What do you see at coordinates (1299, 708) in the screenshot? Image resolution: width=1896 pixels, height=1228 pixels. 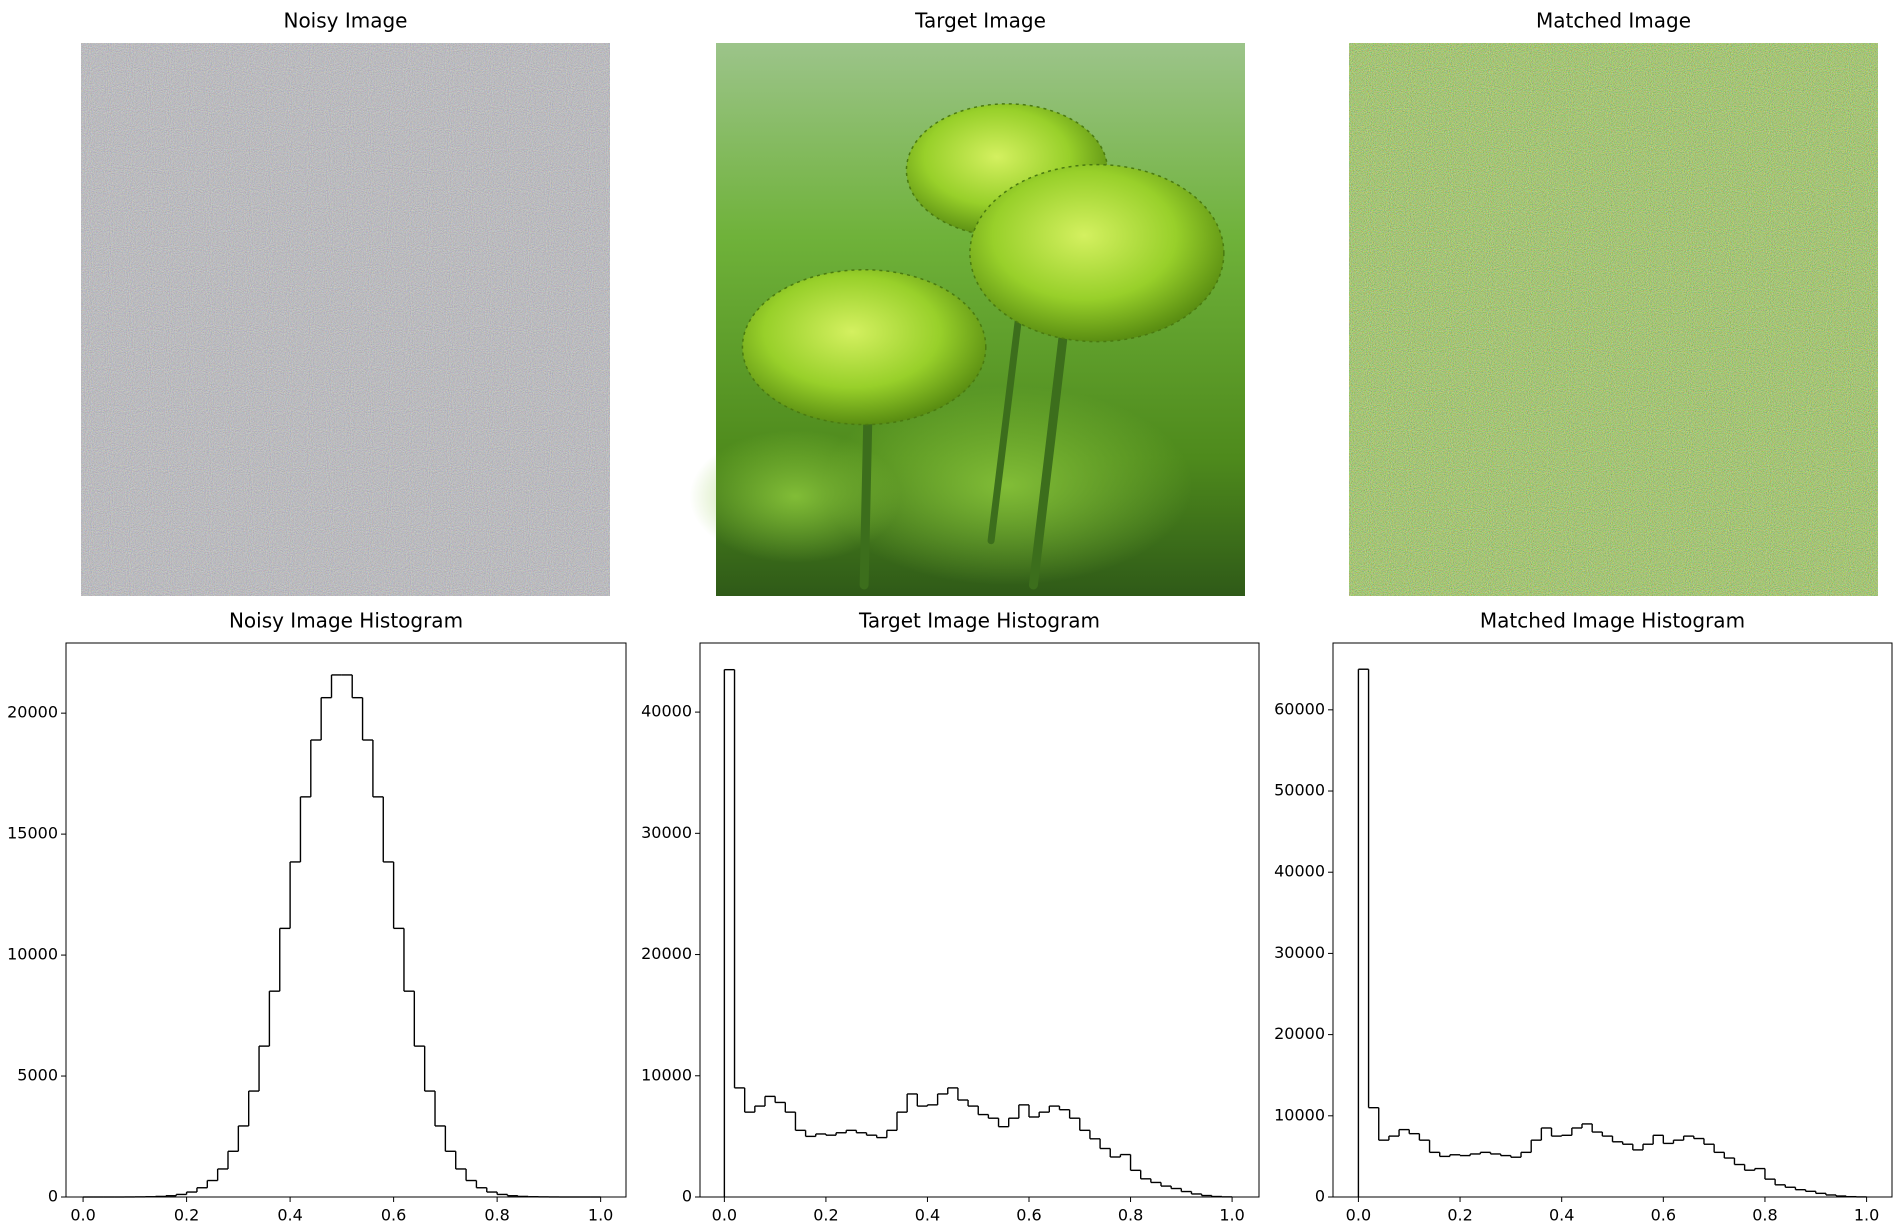 I see `y-tick-label: 60000` at bounding box center [1299, 708].